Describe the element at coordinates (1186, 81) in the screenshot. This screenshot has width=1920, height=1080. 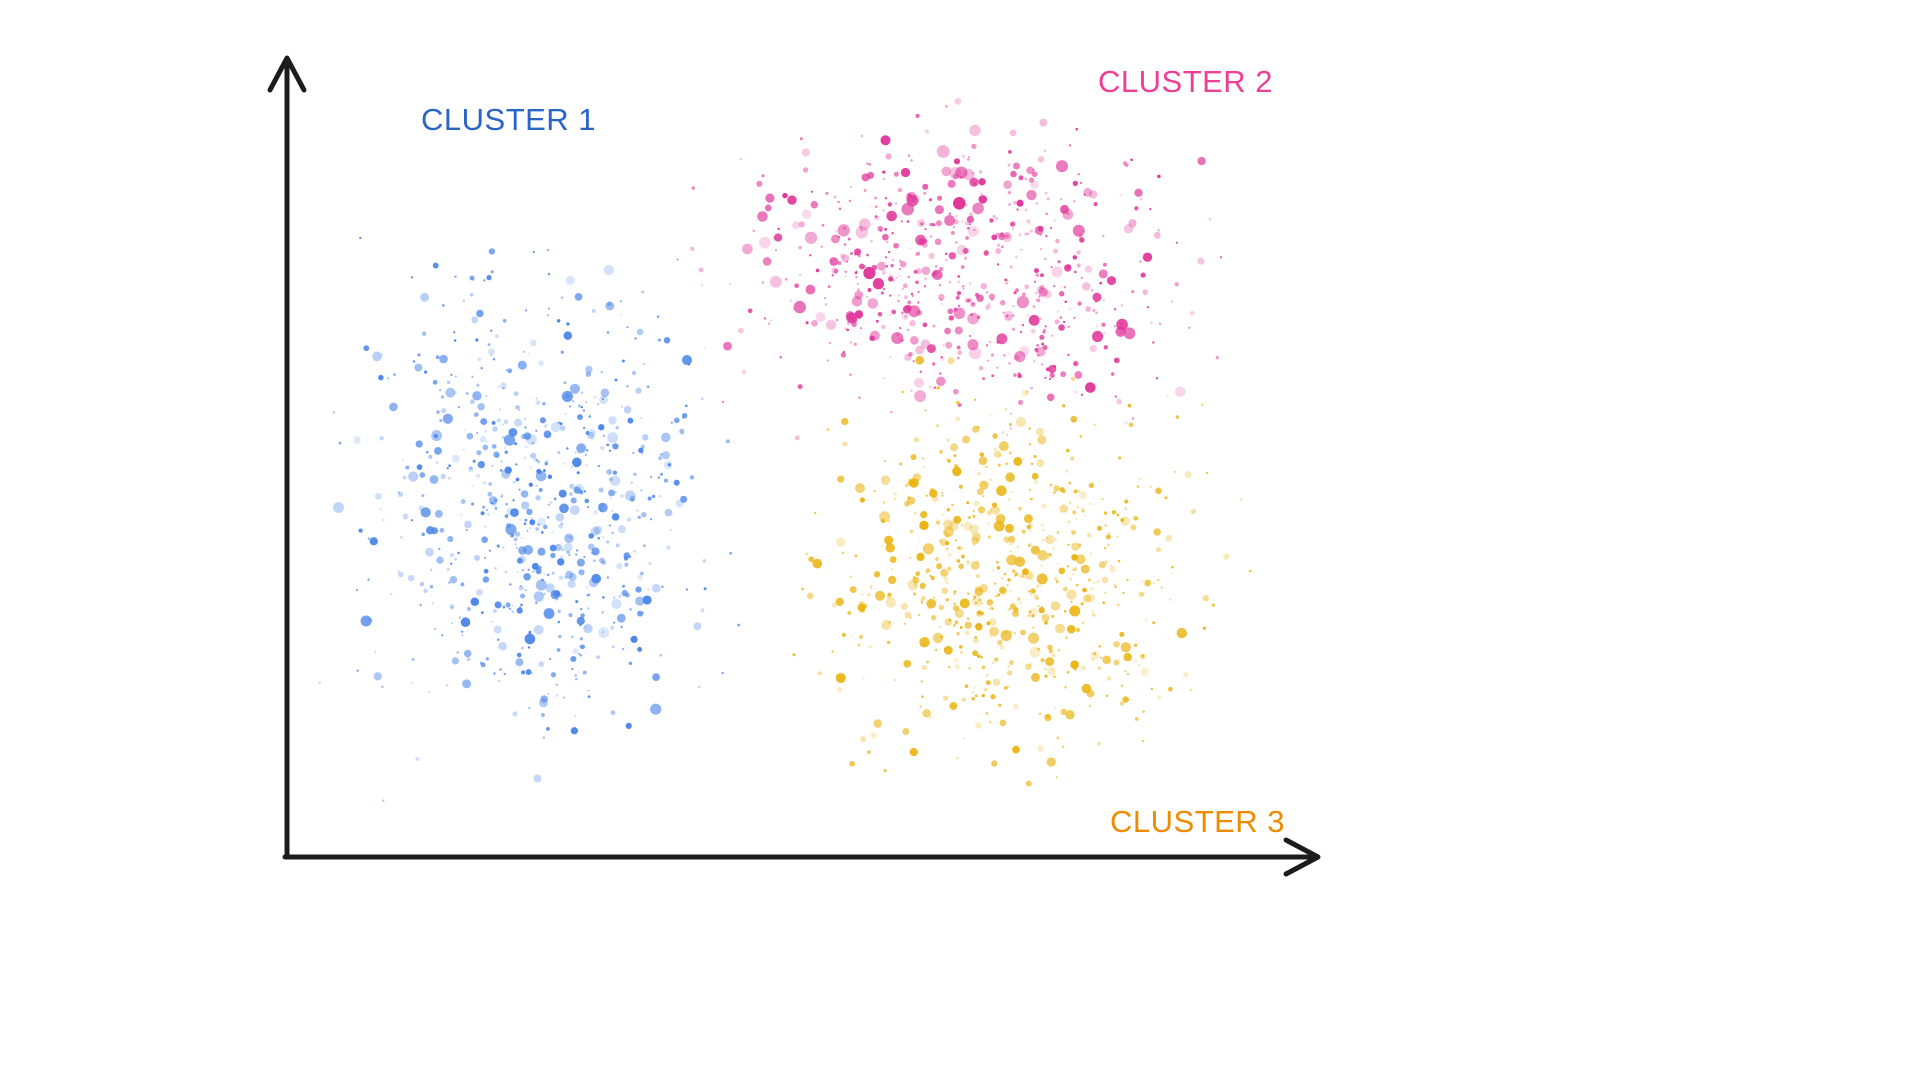
I see `cluster-2-label: CLUSTER 2` at that location.